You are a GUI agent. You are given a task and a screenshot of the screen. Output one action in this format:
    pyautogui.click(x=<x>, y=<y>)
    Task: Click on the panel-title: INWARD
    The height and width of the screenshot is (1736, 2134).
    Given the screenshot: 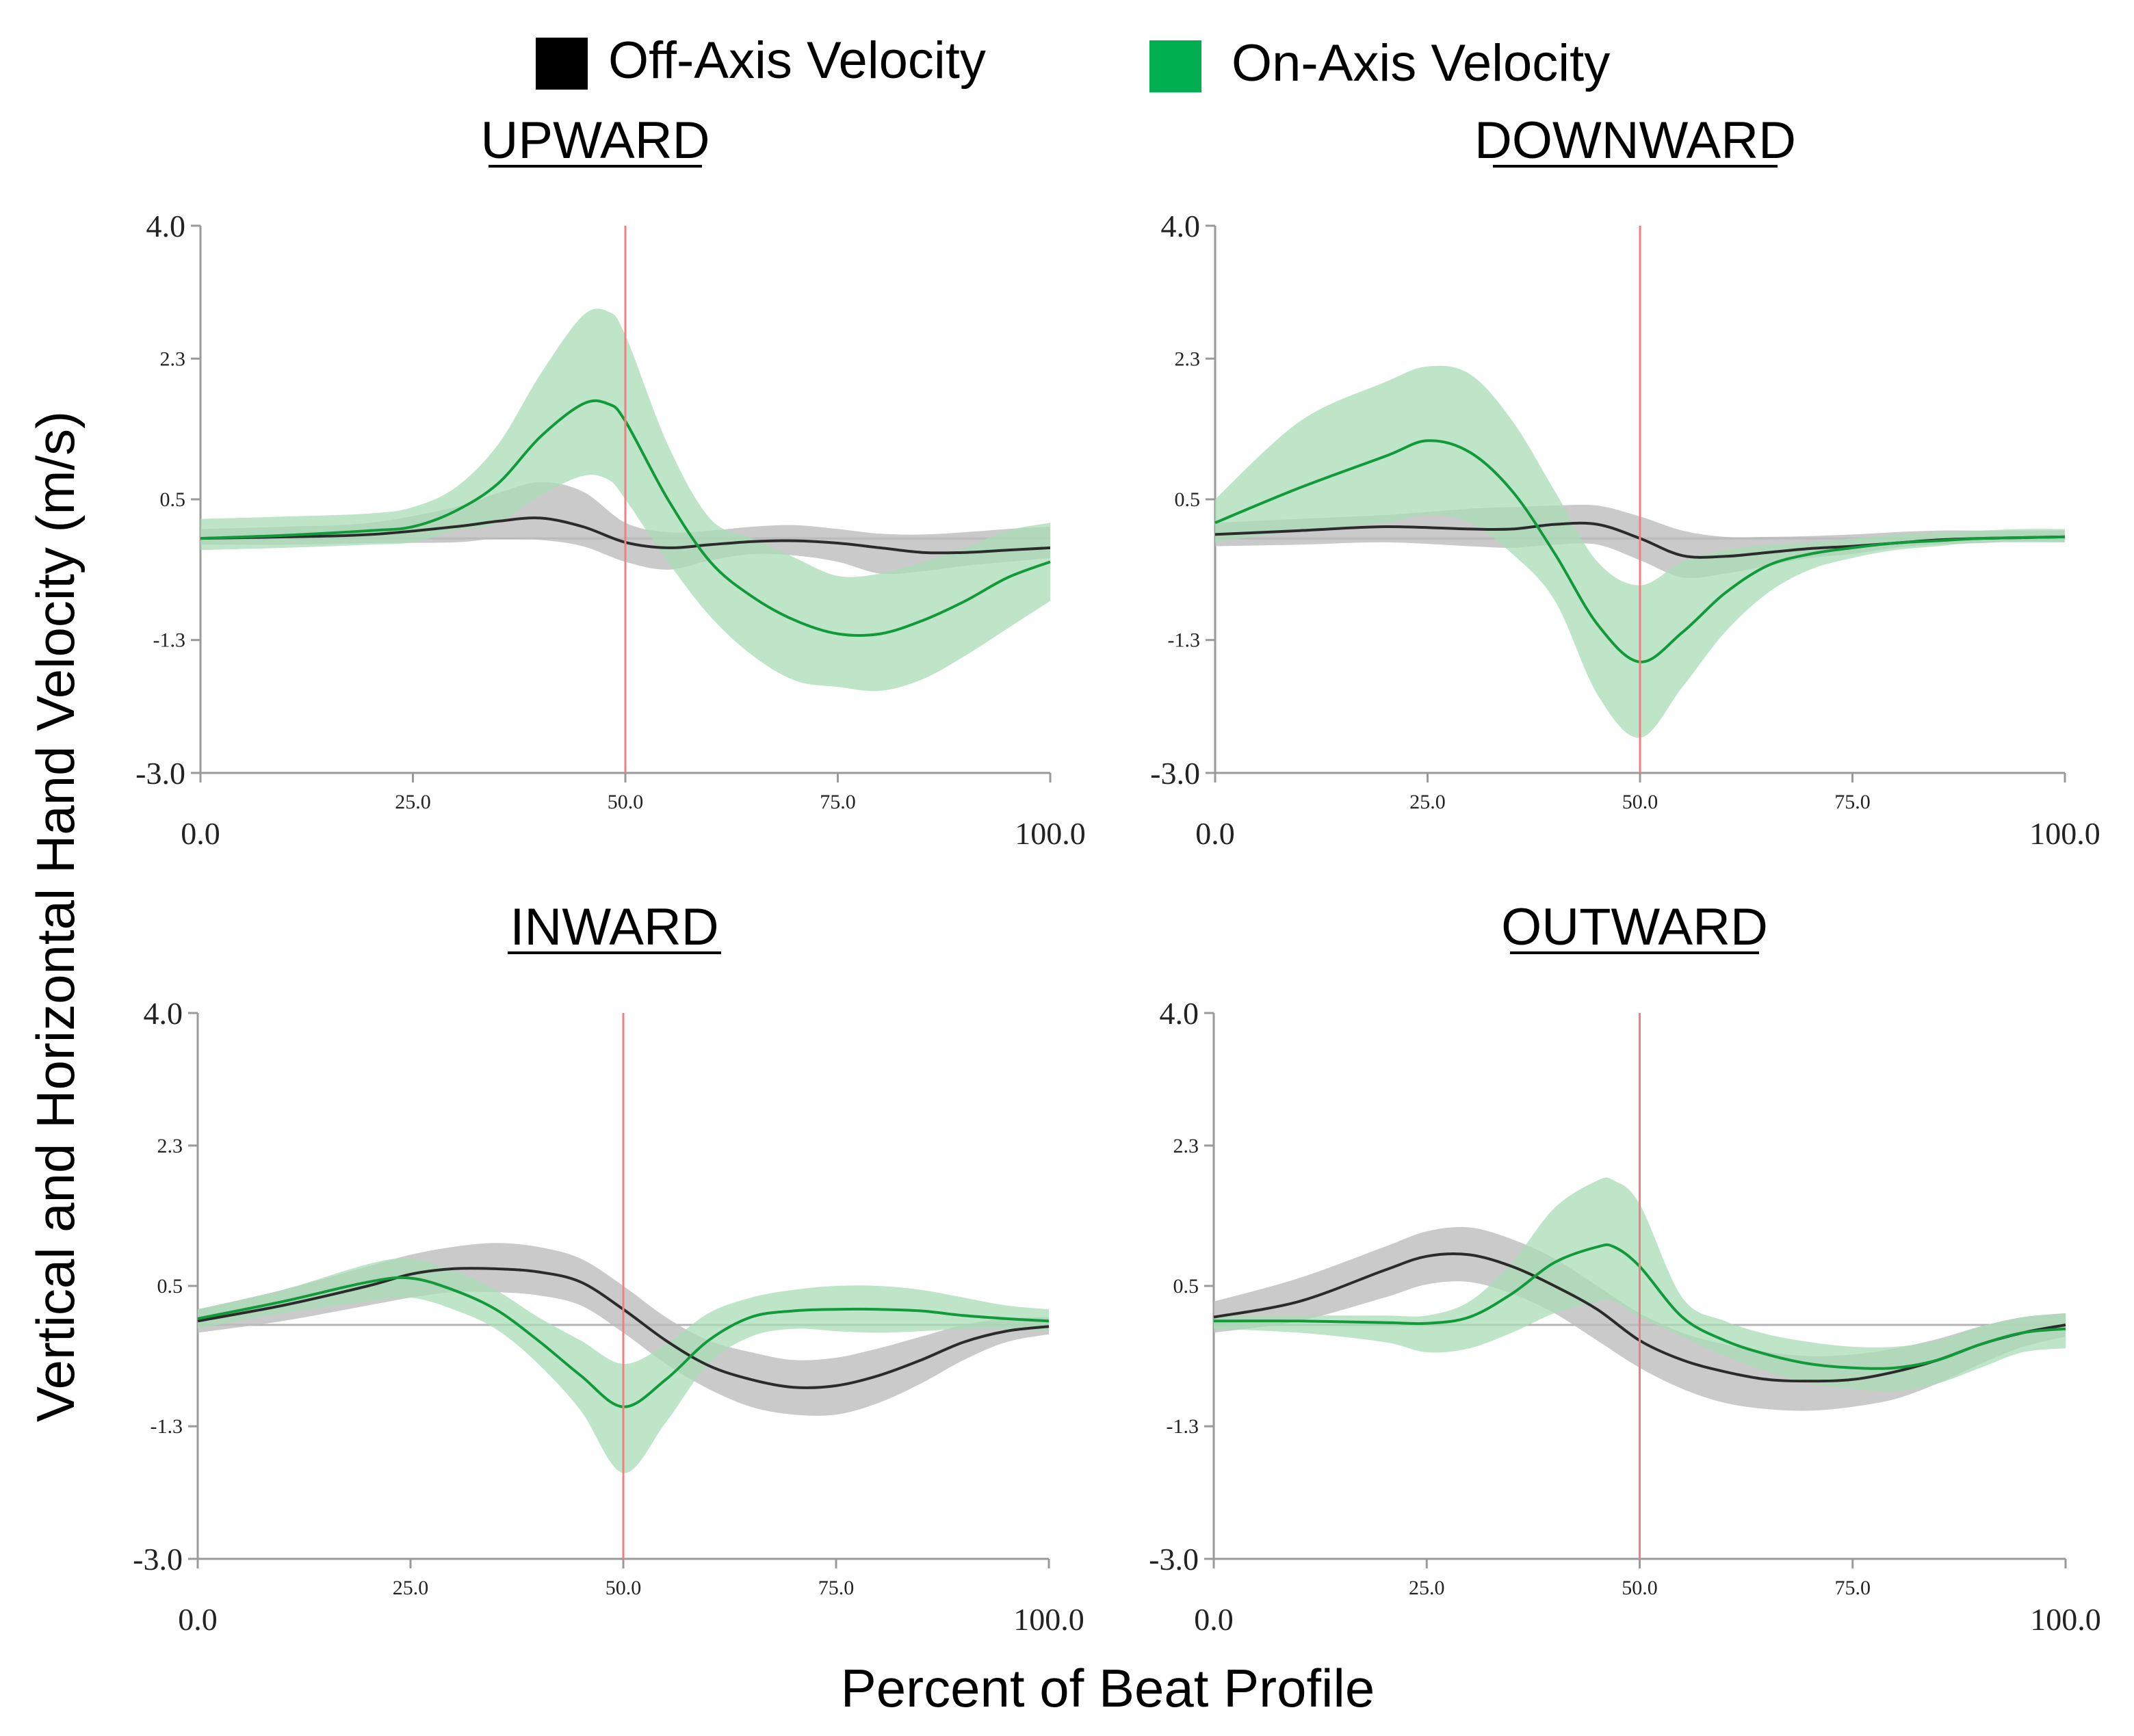 What is the action you would take?
    pyautogui.click(x=614, y=927)
    